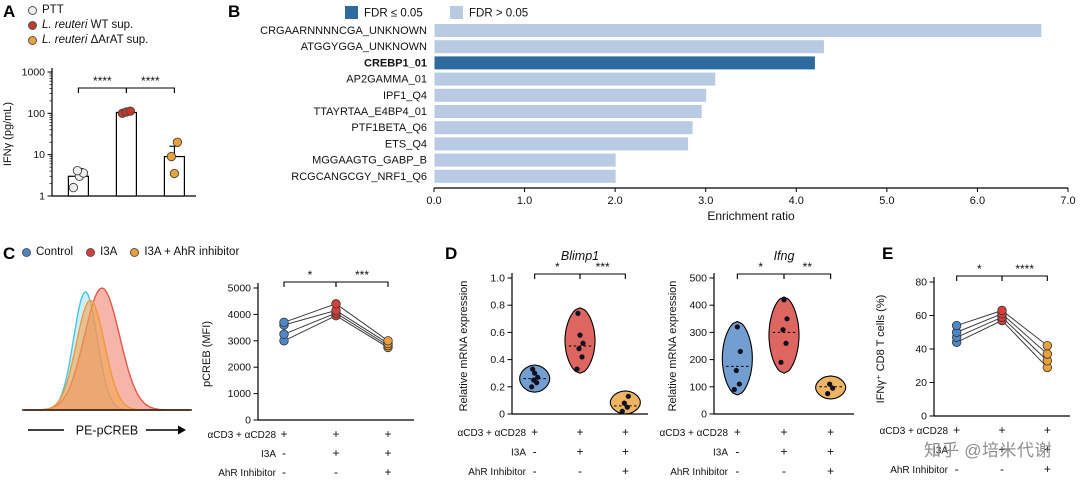 The image size is (1080, 490). I want to click on svg-text: Blimp1, so click(580, 256).